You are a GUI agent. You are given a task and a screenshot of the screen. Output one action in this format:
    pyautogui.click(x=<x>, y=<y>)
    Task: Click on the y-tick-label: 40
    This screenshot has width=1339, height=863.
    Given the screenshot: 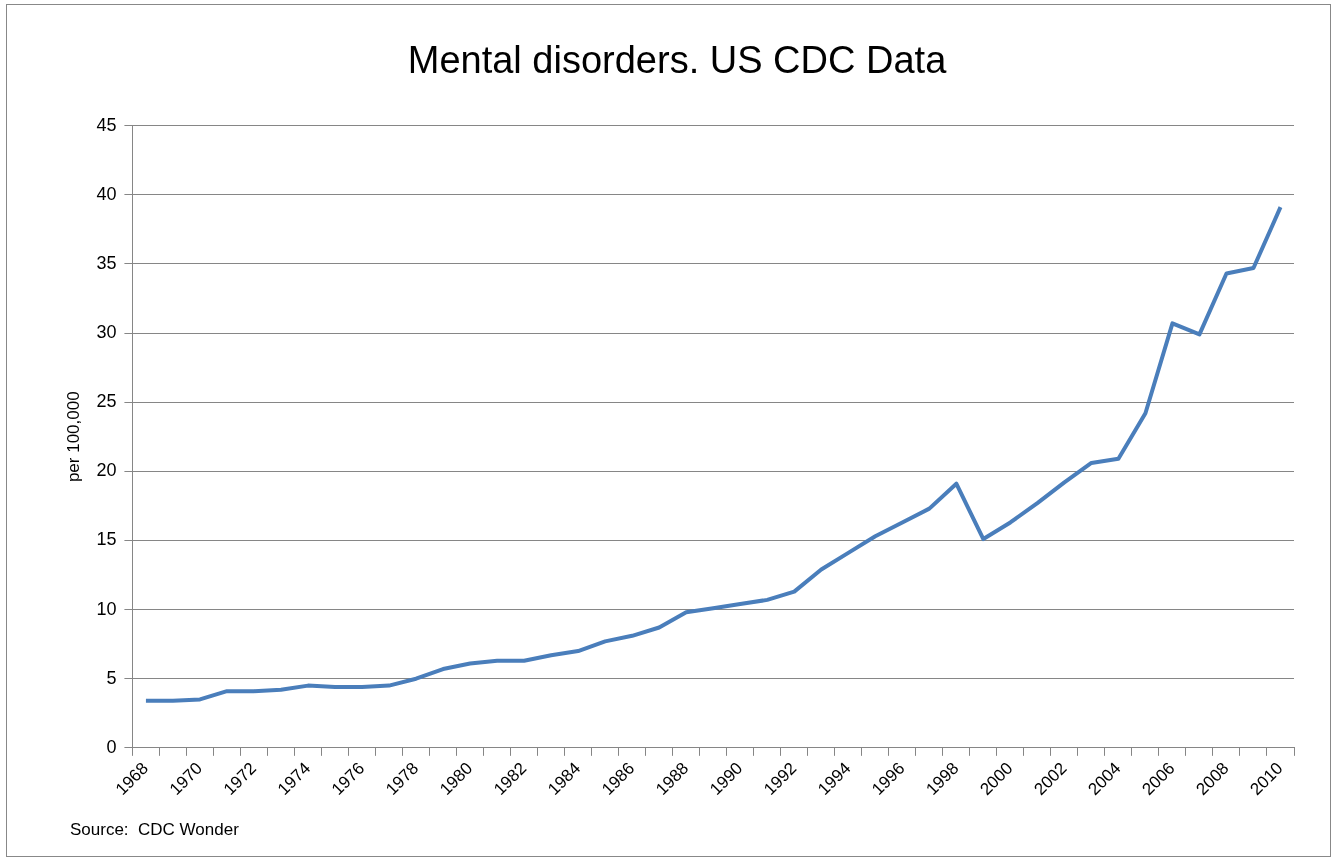 What is the action you would take?
    pyautogui.click(x=106, y=193)
    